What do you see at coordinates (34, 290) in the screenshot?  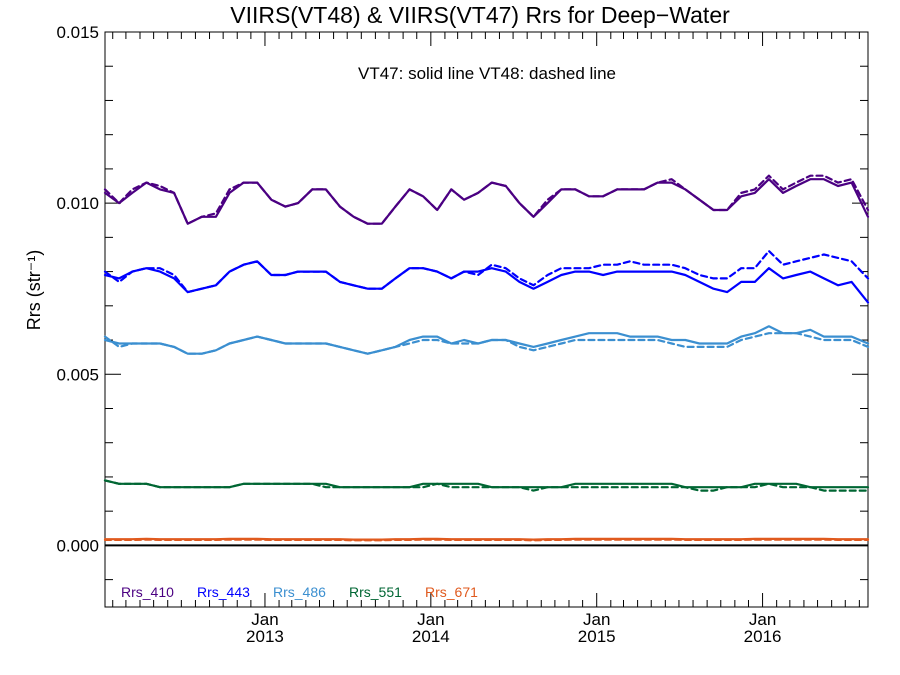 I see `y-axis-label: Rrs (str⁻¹)` at bounding box center [34, 290].